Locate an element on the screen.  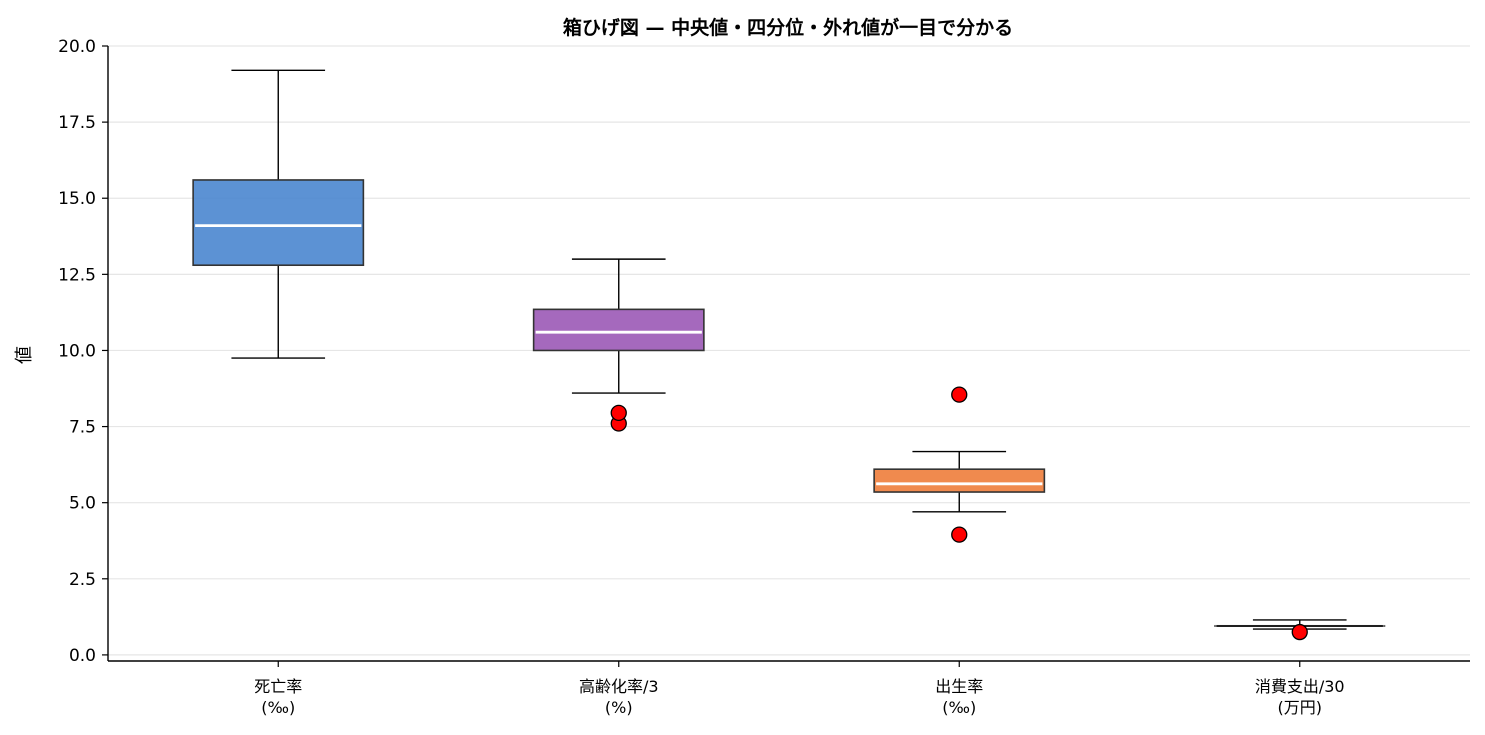
y-tick-label: 15.0 is located at coordinates (77, 199).